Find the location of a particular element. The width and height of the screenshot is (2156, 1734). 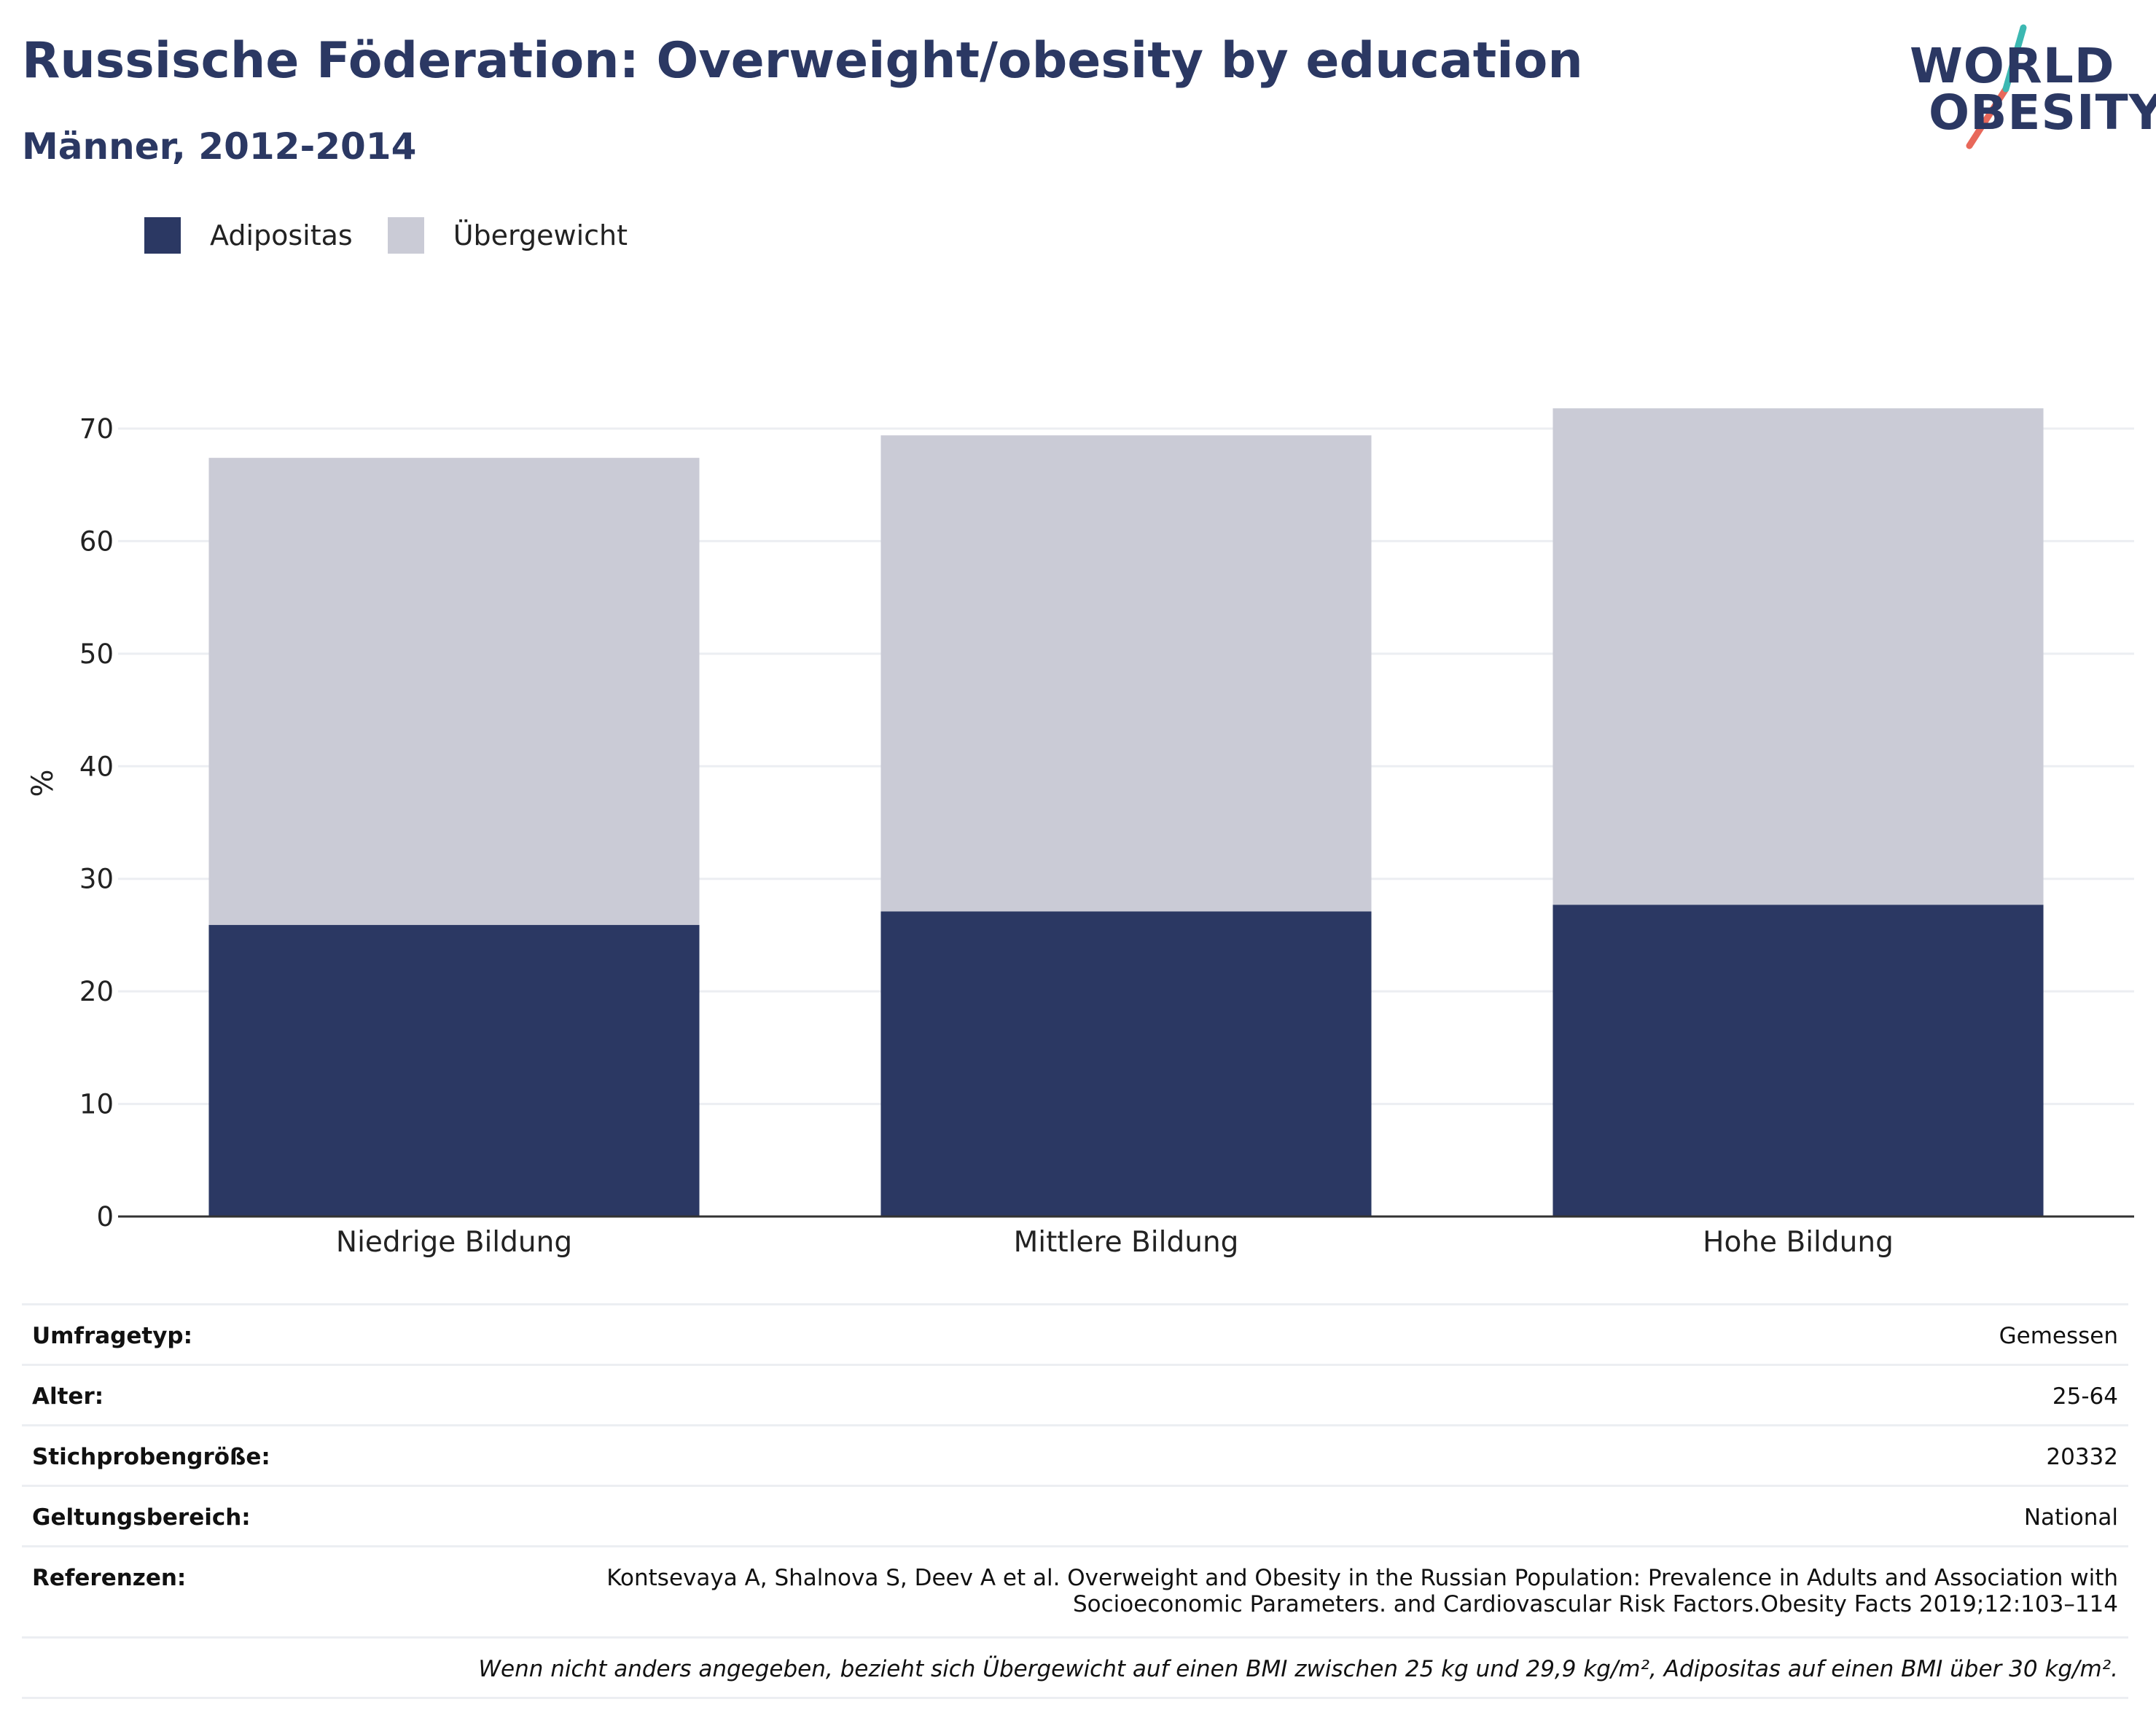

x-tick-label: Niedrige Bildung is located at coordinates (454, 1242).